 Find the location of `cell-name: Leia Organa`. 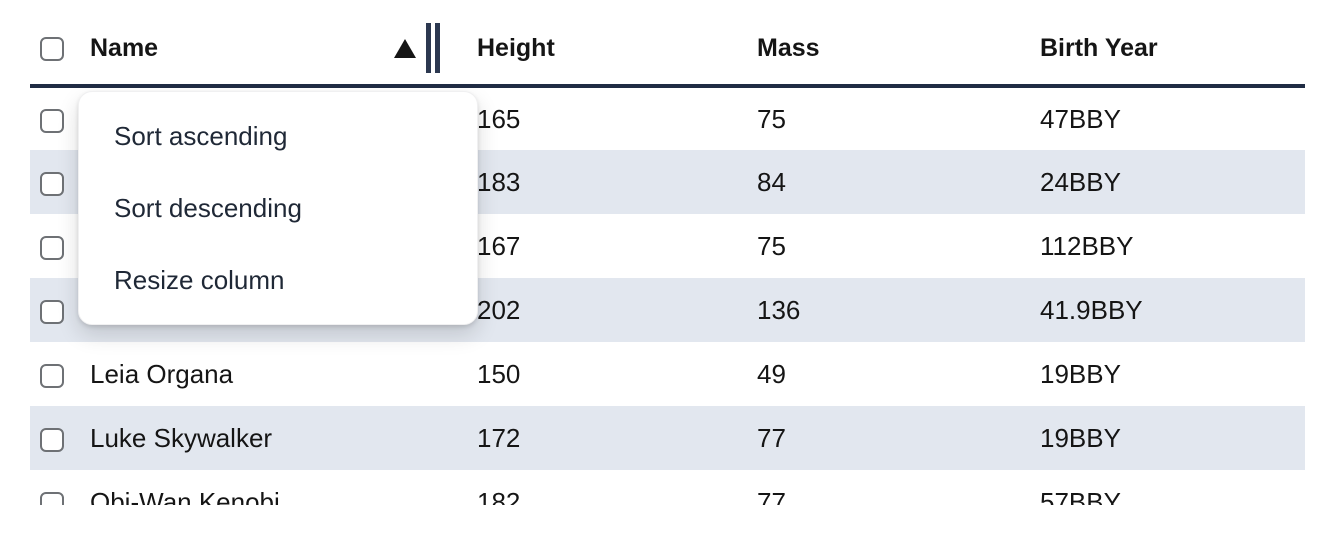

cell-name: Leia Organa is located at coordinates (162, 373).